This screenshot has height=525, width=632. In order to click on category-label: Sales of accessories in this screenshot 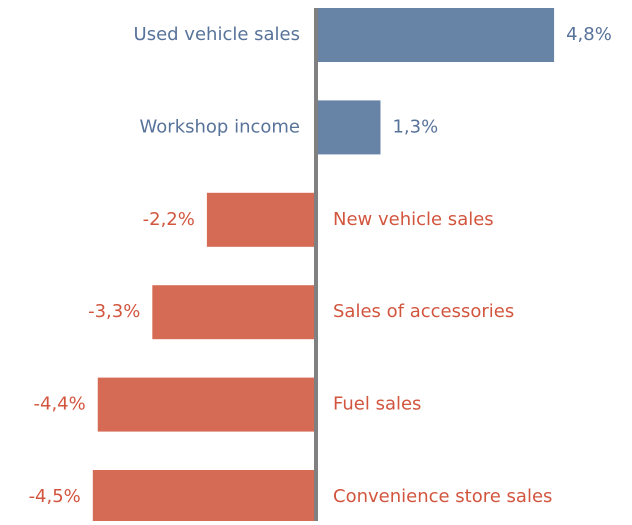, I will do `click(423, 311)`.